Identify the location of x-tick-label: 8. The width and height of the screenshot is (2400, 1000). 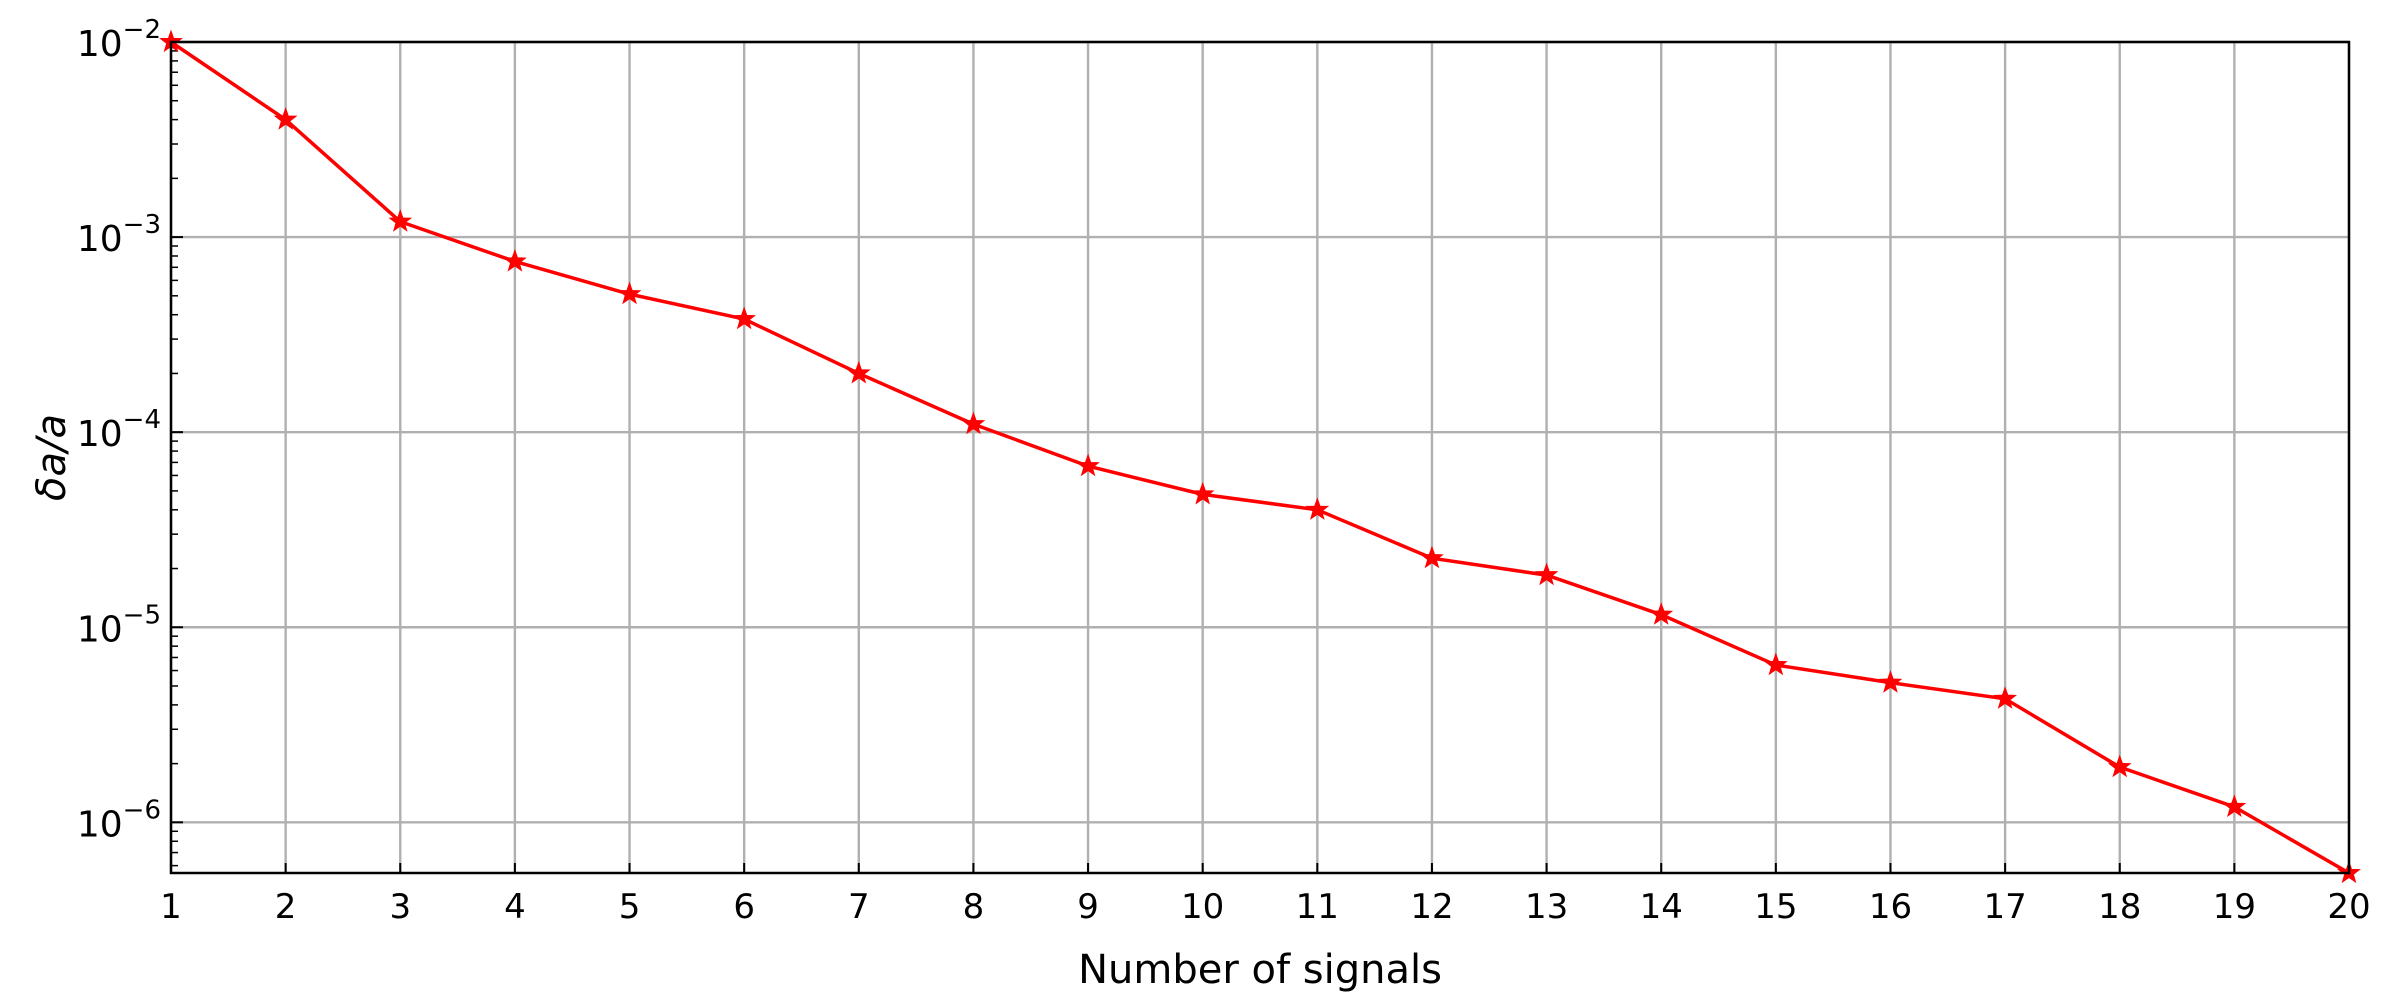
(974, 907).